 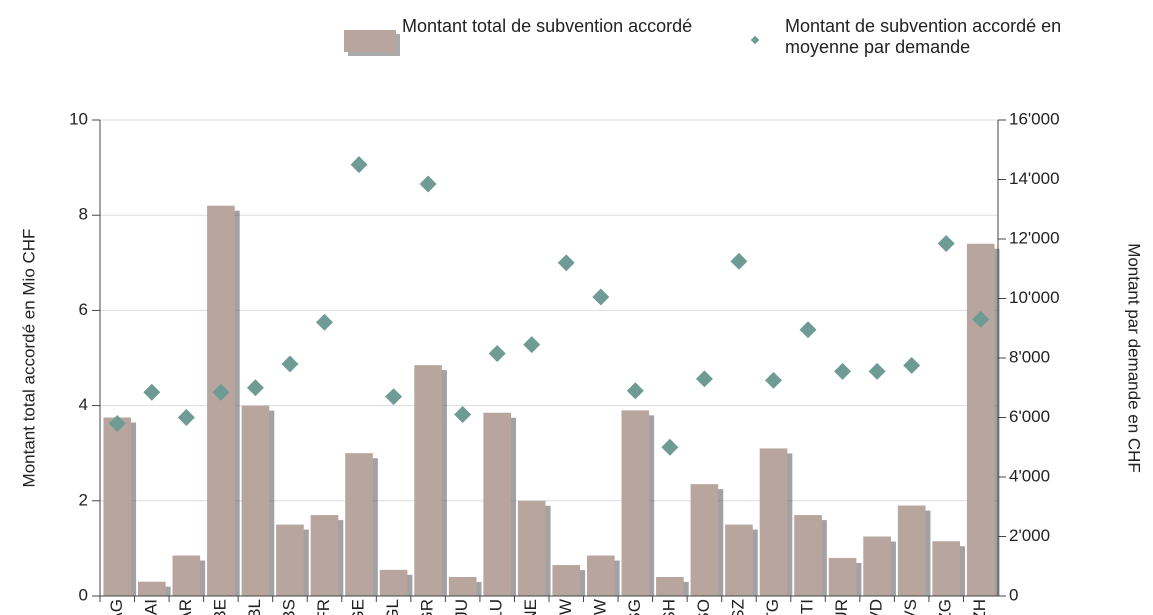 I want to click on y2-tick-label: 8'000, so click(x=1029, y=356).